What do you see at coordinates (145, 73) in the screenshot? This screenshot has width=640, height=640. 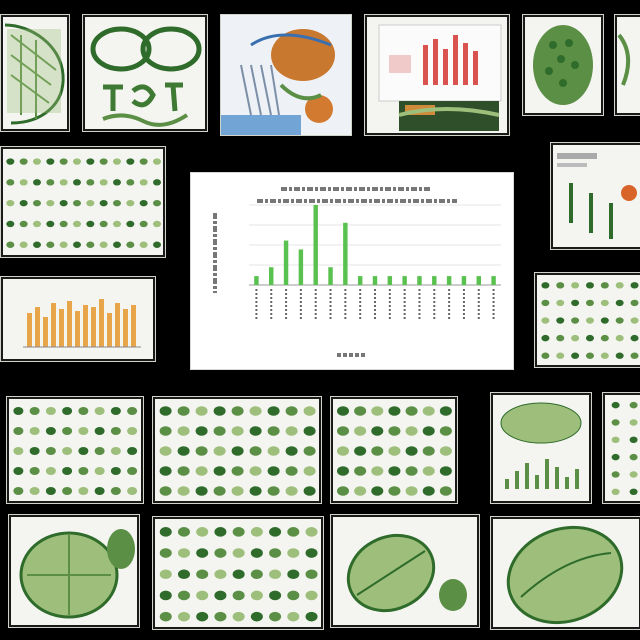 I see `leaf-pattern-thumbnail` at bounding box center [145, 73].